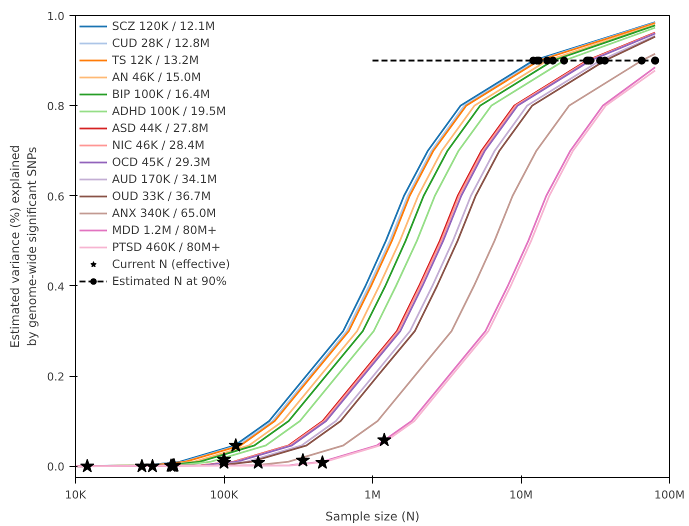  Describe the element at coordinates (669, 495) in the screenshot. I see `x-tick-label: 100M` at that location.